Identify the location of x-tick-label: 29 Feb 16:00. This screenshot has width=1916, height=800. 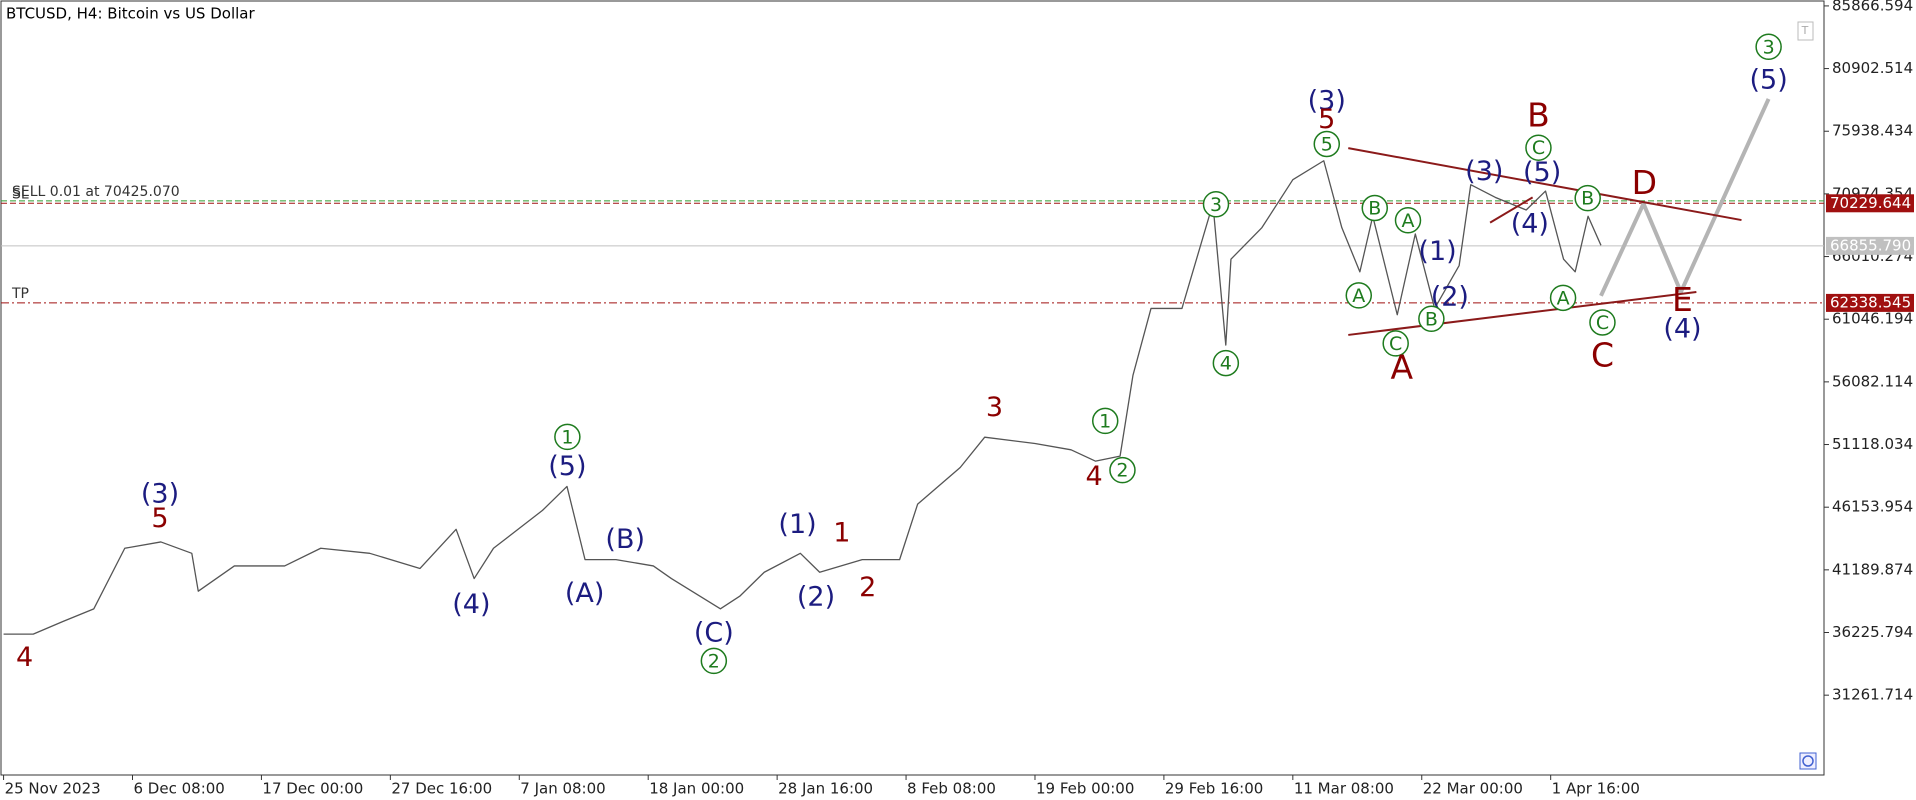
(1214, 789).